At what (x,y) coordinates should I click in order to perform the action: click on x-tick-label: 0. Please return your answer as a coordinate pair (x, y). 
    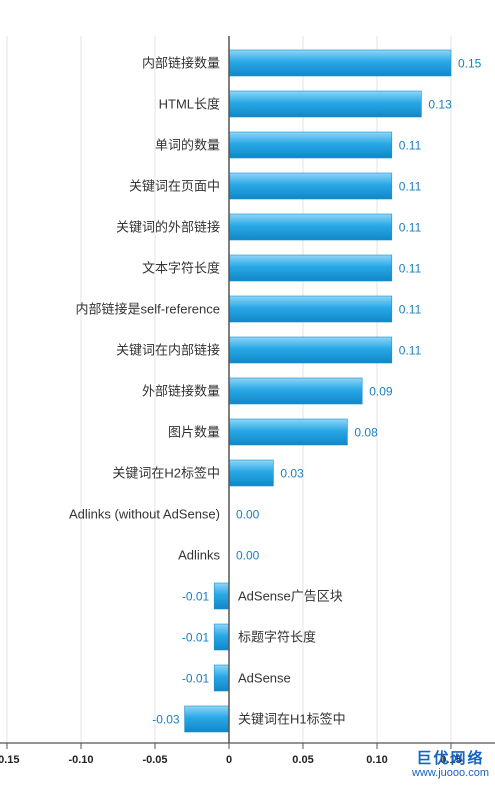
    Looking at the image, I should click on (229, 760).